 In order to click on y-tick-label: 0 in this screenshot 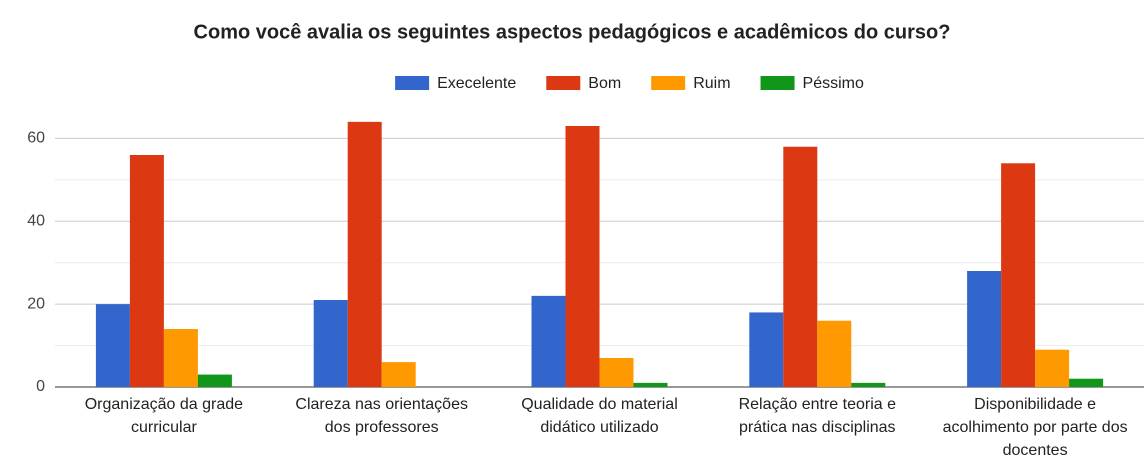, I will do `click(40, 386)`.